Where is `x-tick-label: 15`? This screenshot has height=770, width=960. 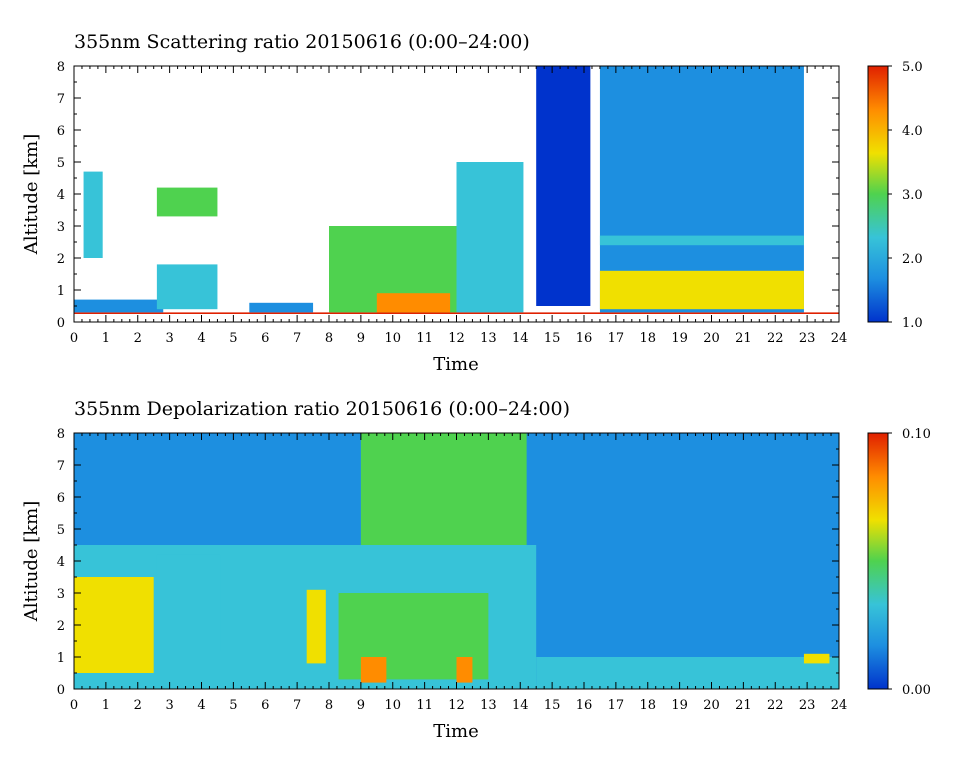
x-tick-label: 15 is located at coordinates (552, 338).